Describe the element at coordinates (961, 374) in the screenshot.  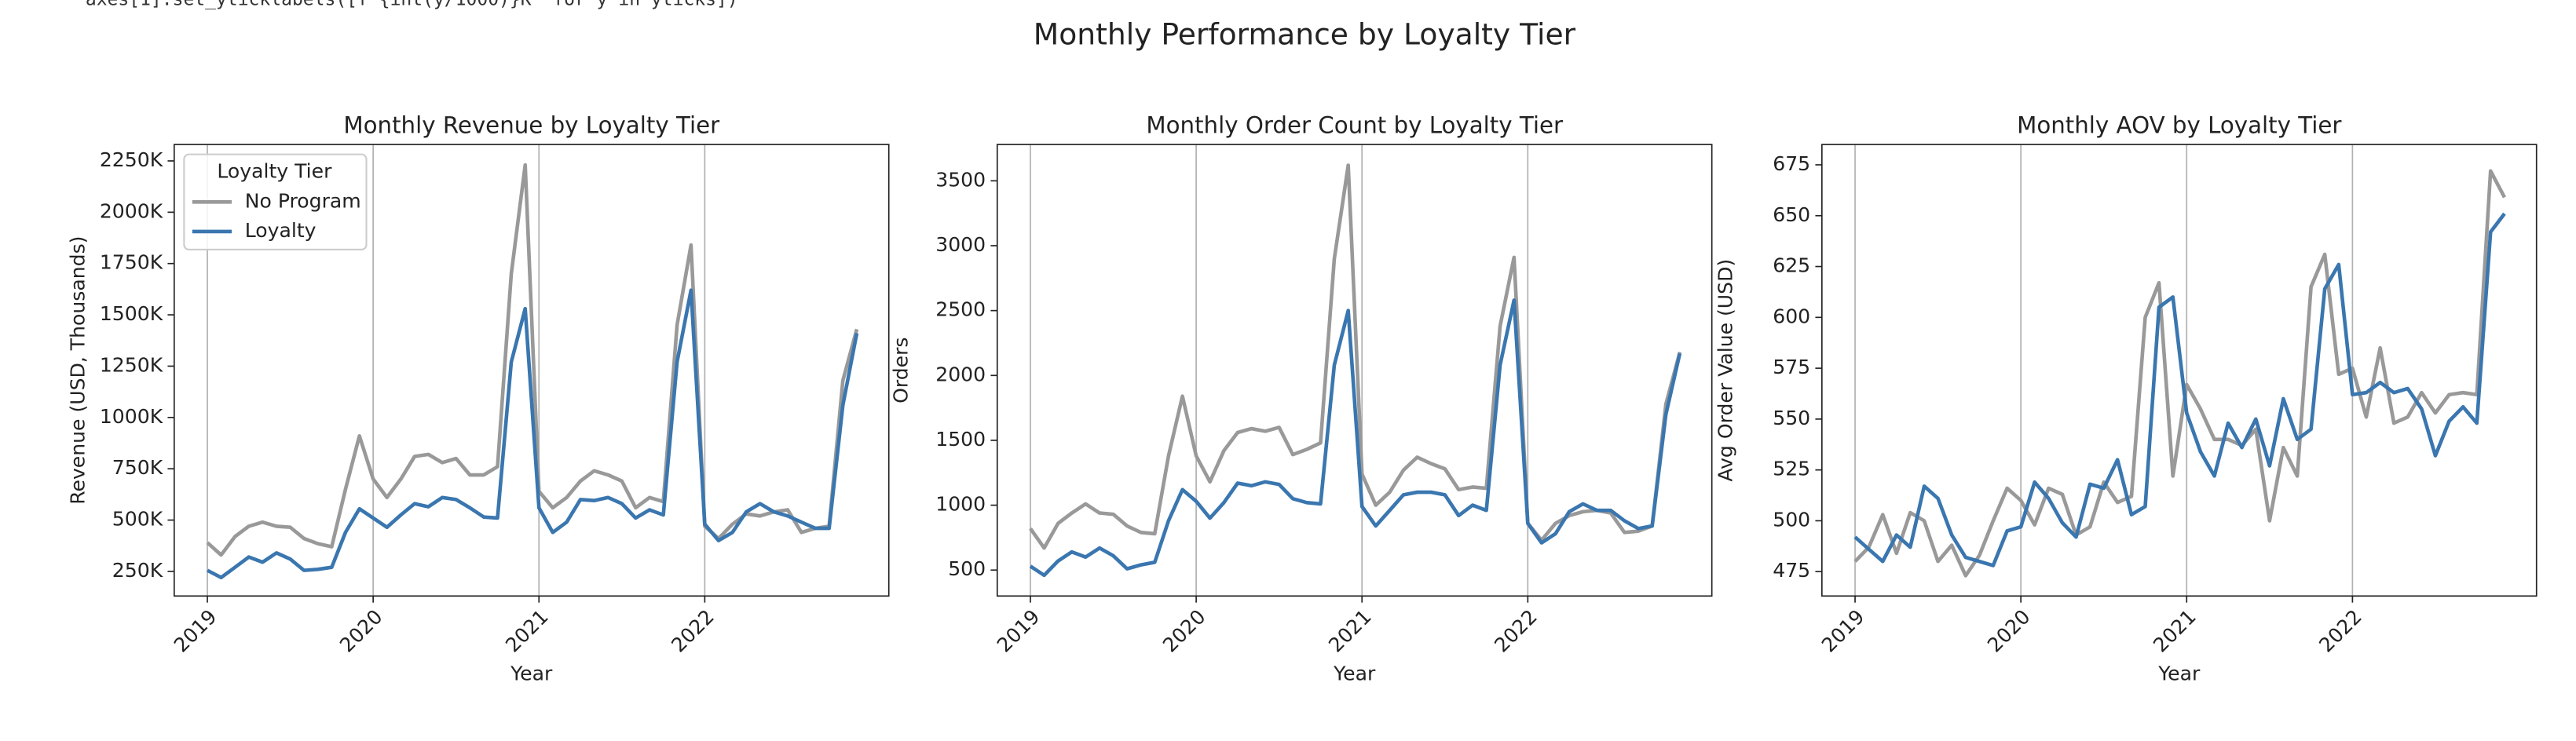
I see `y-tick-label: 2000` at that location.